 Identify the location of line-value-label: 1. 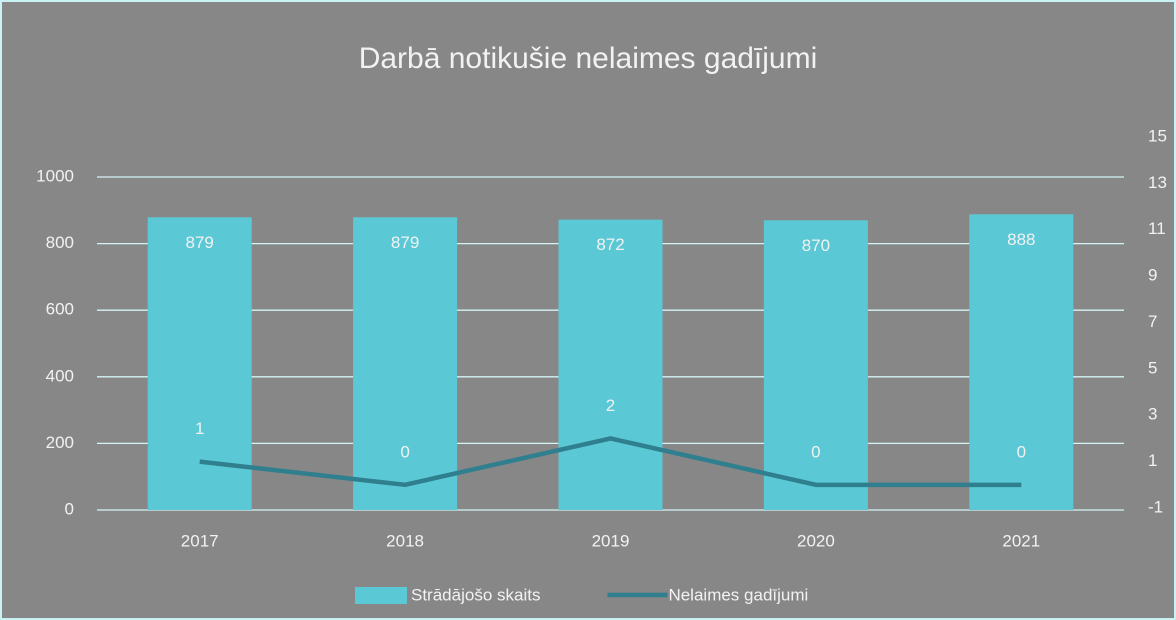
(199, 428).